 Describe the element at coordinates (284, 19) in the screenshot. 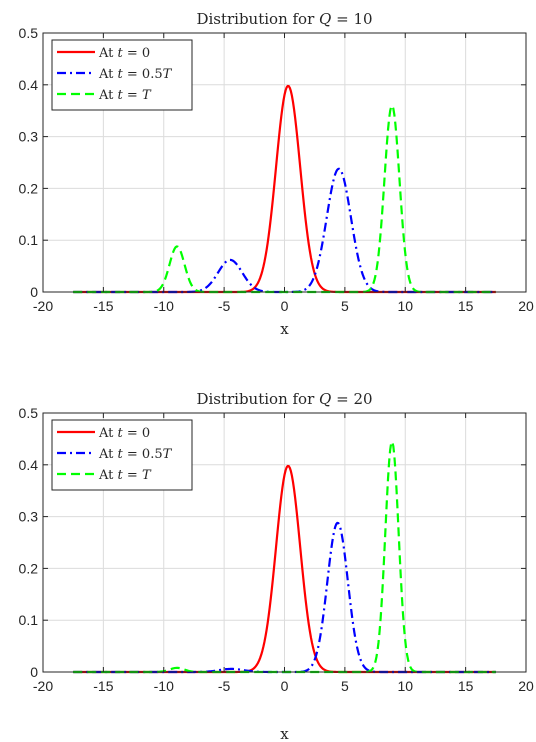

I see `chart-title: Distribution for Q = 10` at that location.